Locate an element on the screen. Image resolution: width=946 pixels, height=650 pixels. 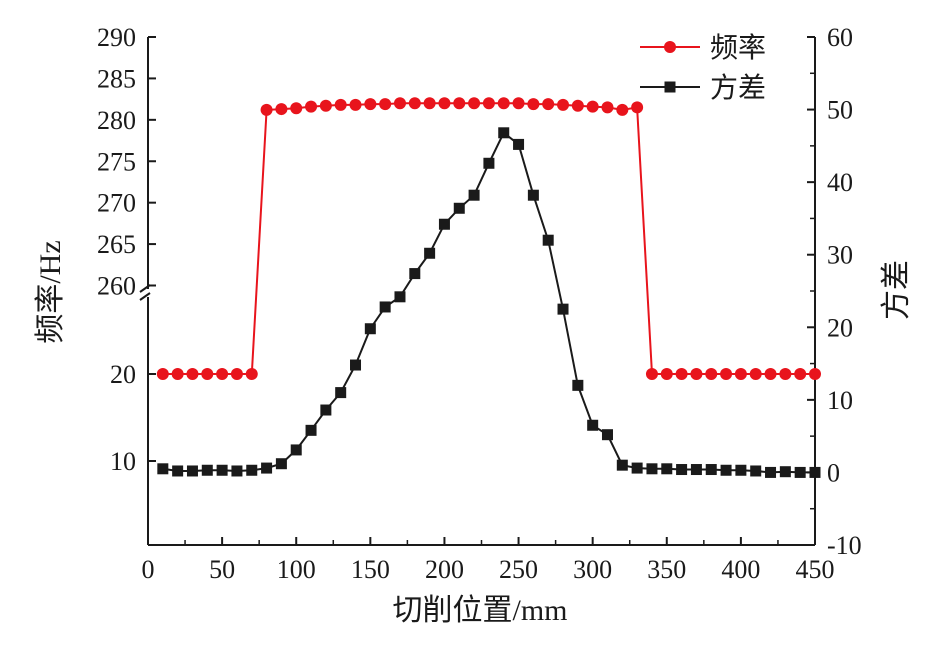
x-tick-label: 0 is located at coordinates (148, 569).